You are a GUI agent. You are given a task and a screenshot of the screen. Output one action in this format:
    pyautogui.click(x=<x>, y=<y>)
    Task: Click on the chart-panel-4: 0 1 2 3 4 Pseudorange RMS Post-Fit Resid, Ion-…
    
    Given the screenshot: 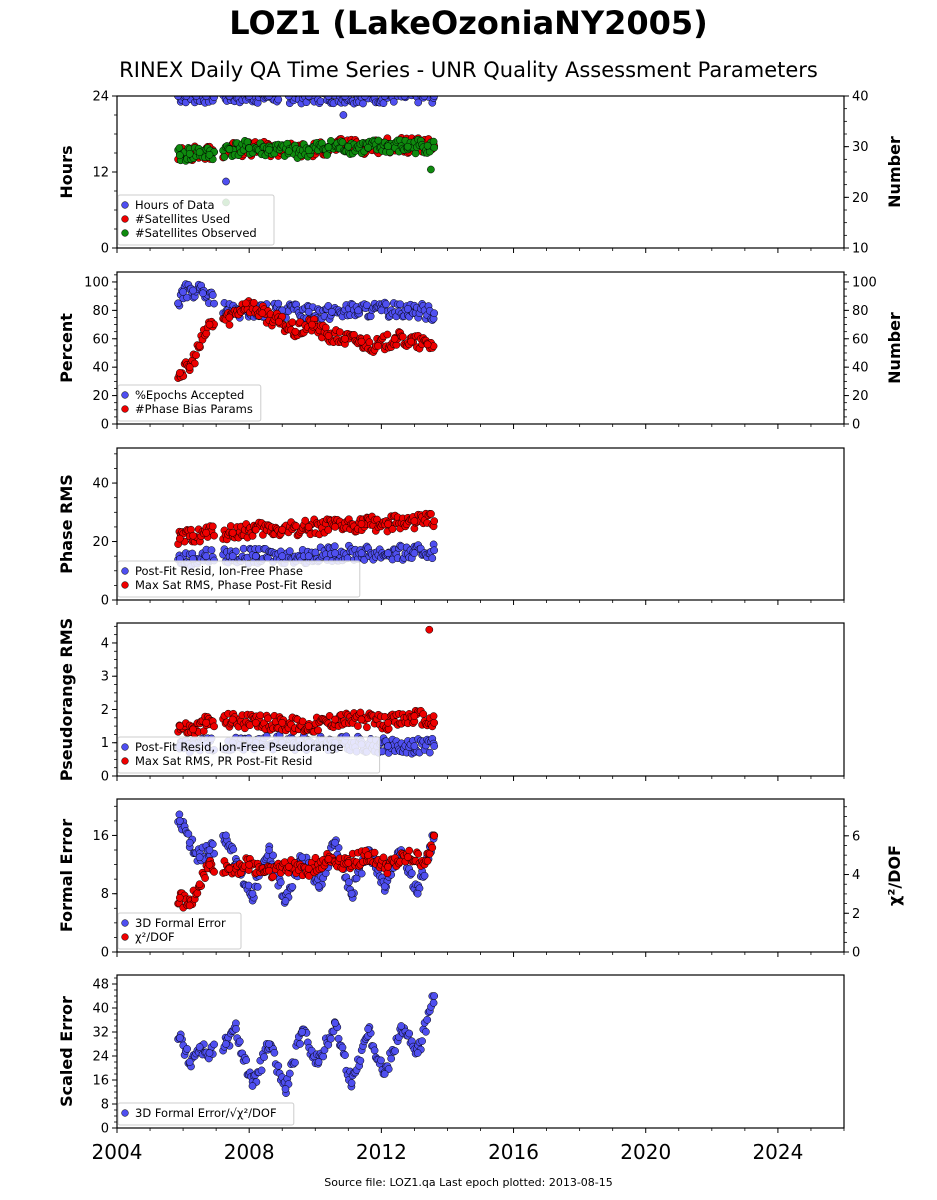 What is the action you would take?
    pyautogui.click(x=451, y=701)
    